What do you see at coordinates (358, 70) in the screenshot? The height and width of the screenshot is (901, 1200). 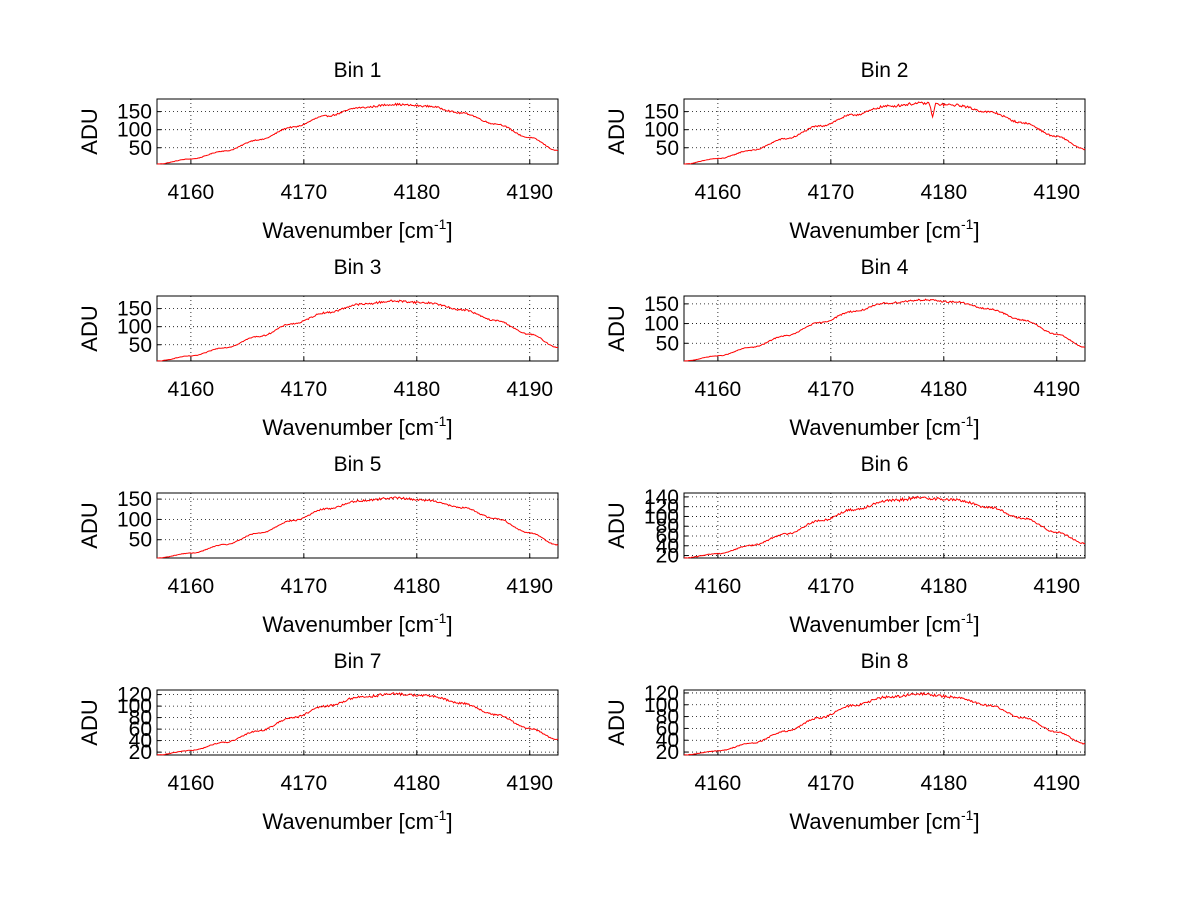 I see `axes-title: Bin 1` at bounding box center [358, 70].